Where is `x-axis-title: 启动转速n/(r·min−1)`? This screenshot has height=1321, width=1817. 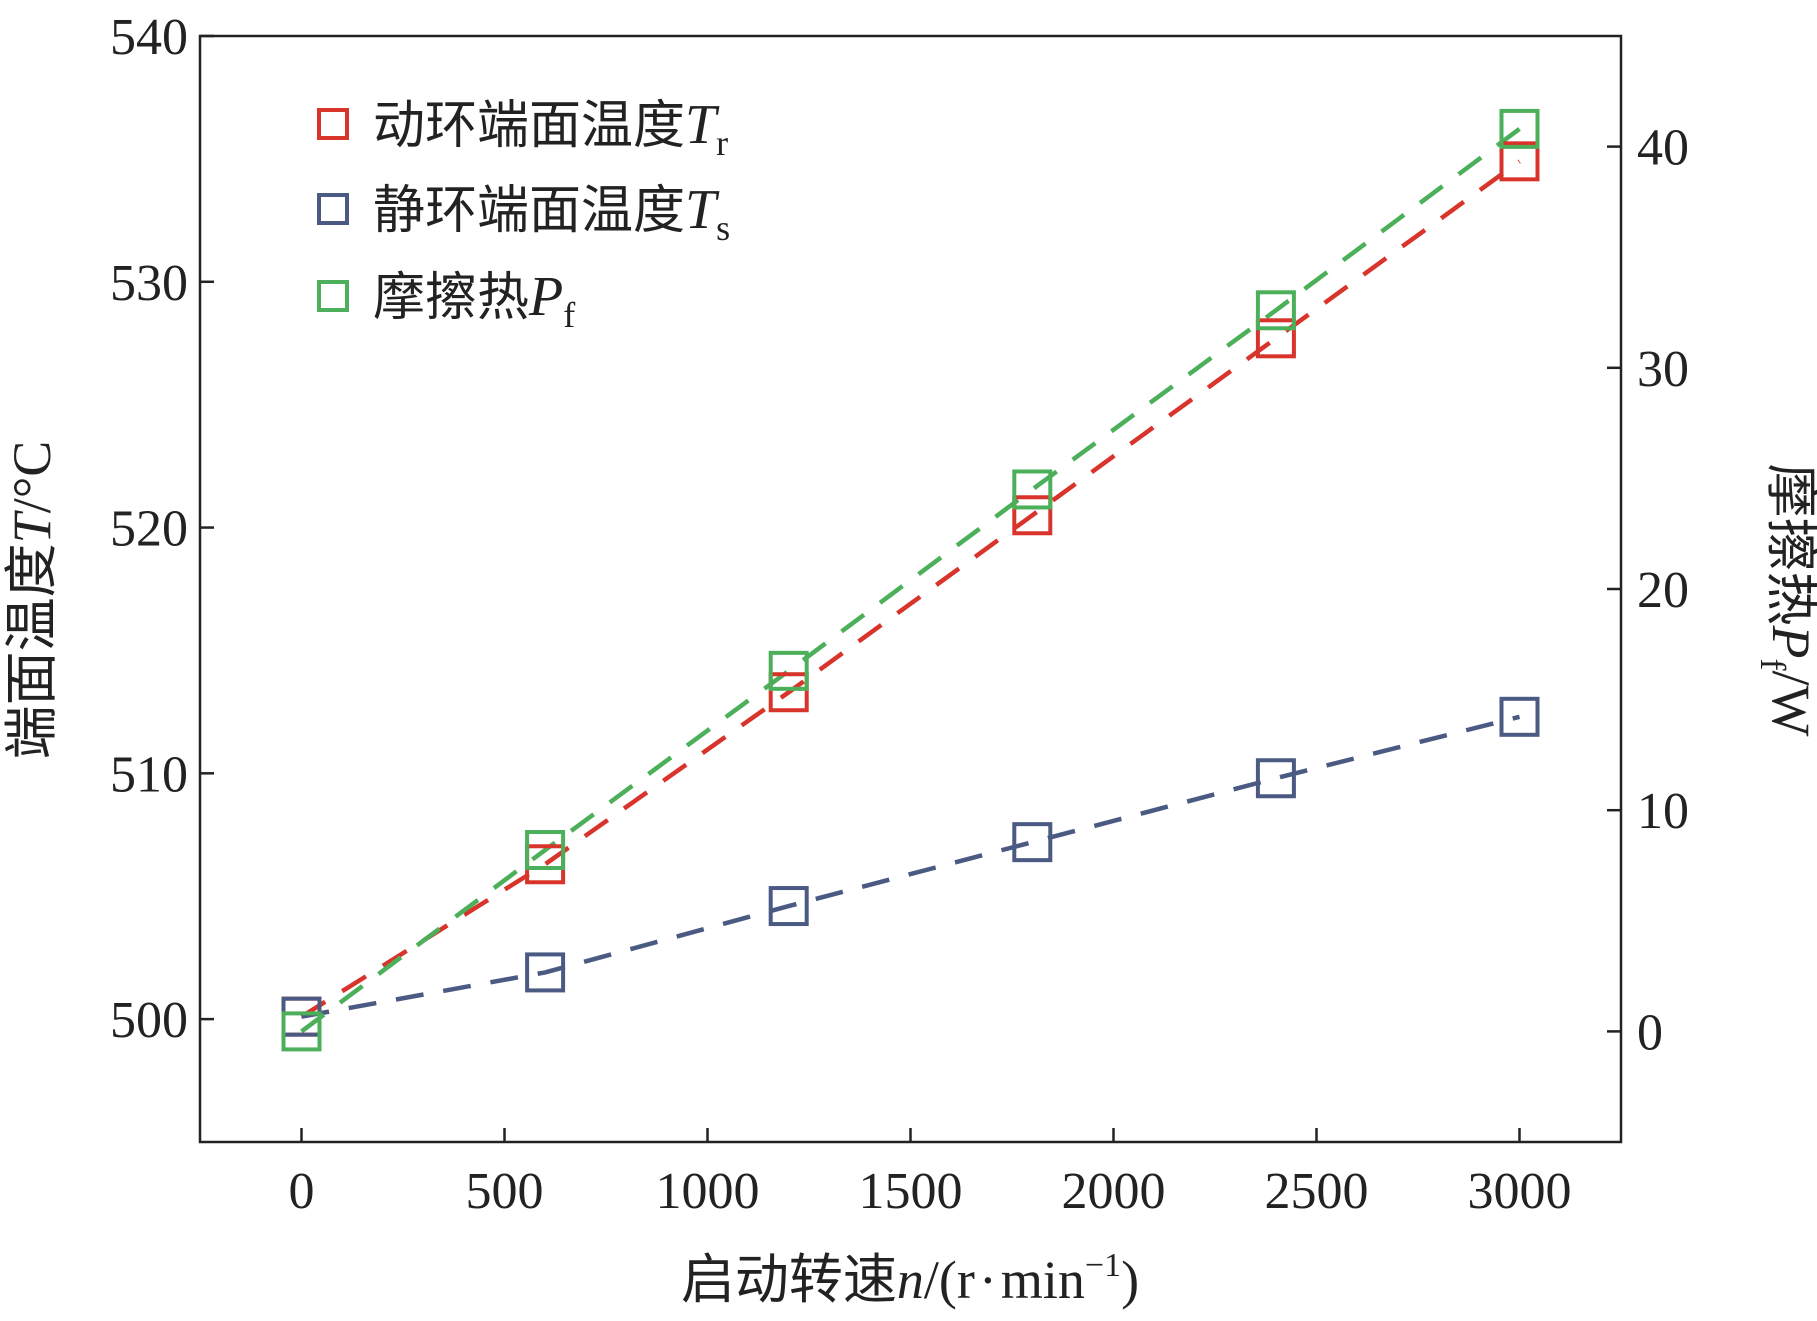 x-axis-title: 启动转速n/(r·min−1) is located at coordinates (910, 1279).